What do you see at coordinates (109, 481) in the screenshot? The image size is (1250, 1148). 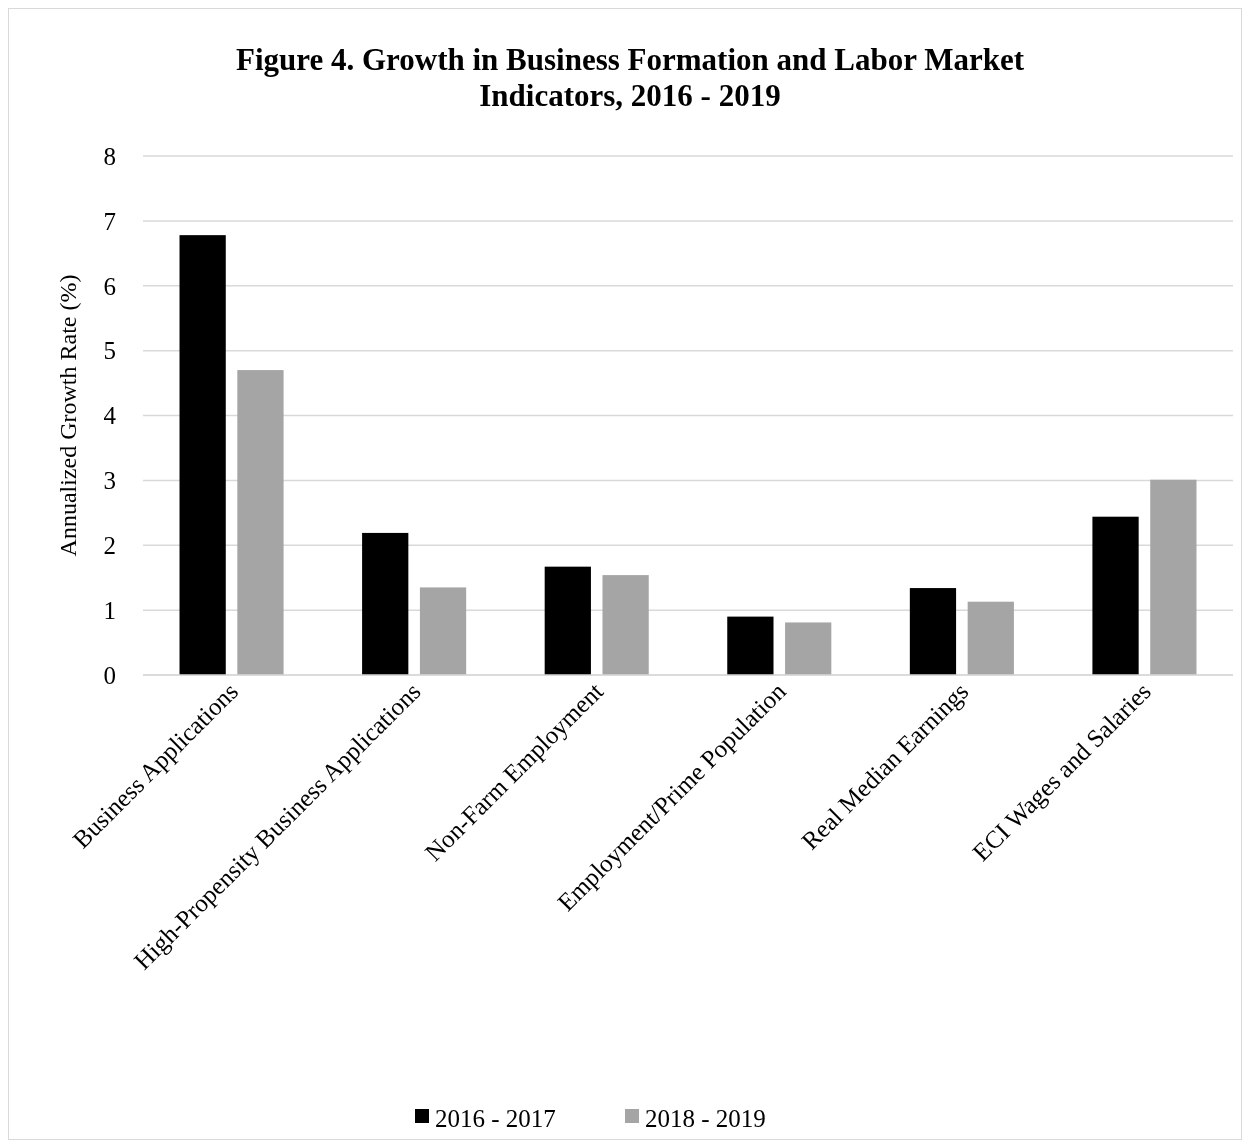 I see `y-tick-label: 3` at bounding box center [109, 481].